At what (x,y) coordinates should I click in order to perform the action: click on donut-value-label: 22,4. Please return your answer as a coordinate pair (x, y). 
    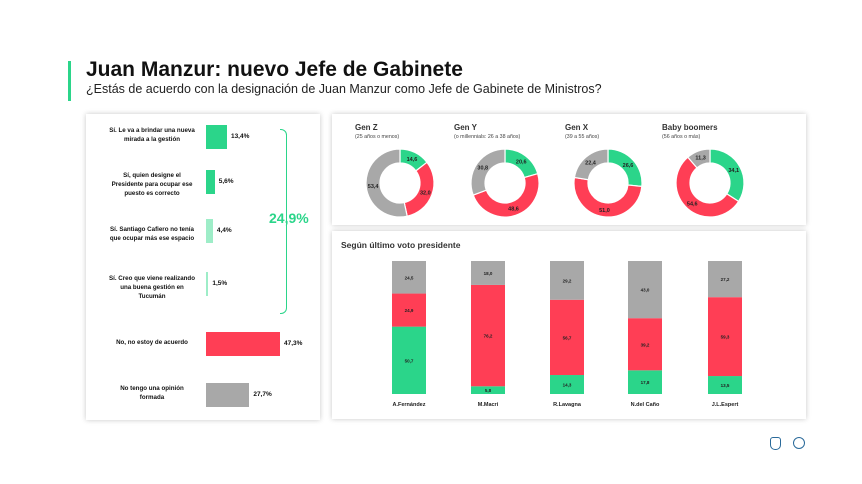
    Looking at the image, I should click on (591, 163).